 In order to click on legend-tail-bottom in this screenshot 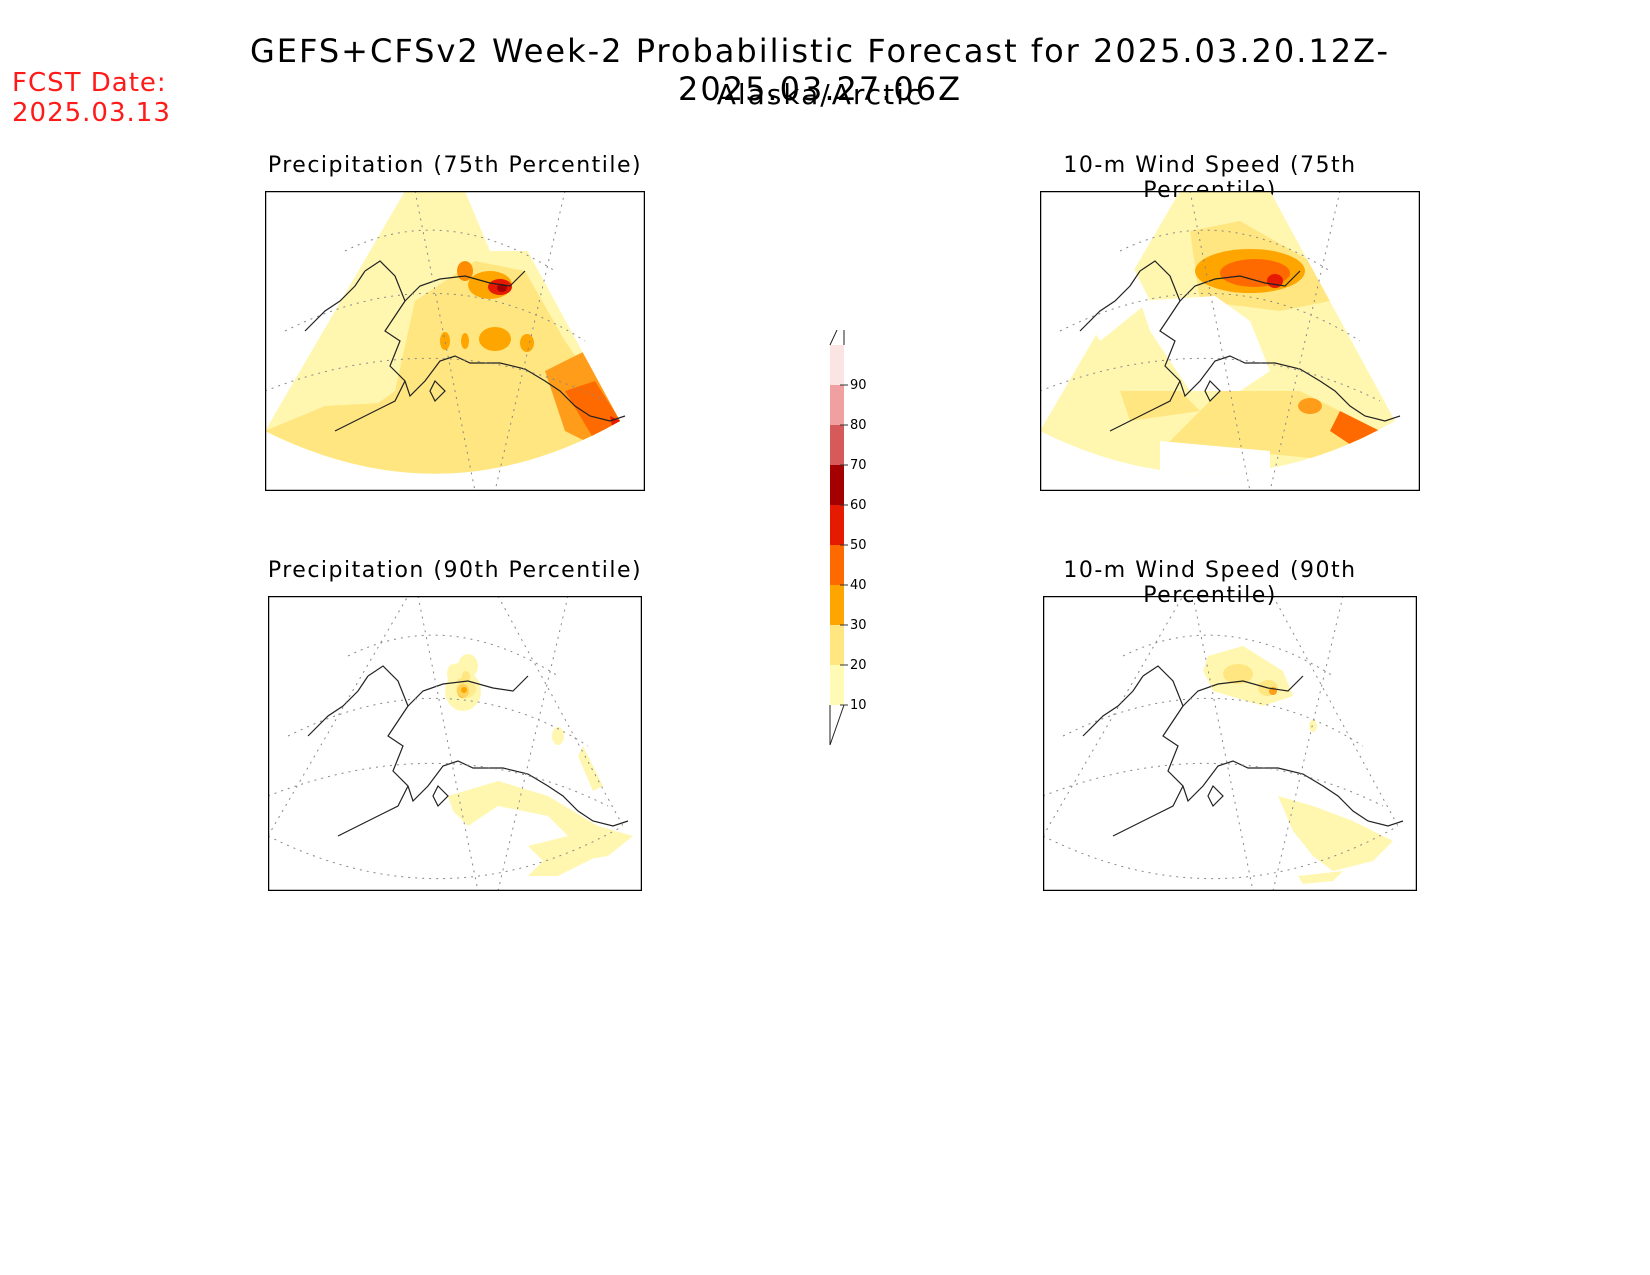, I will do `click(837, 725)`.